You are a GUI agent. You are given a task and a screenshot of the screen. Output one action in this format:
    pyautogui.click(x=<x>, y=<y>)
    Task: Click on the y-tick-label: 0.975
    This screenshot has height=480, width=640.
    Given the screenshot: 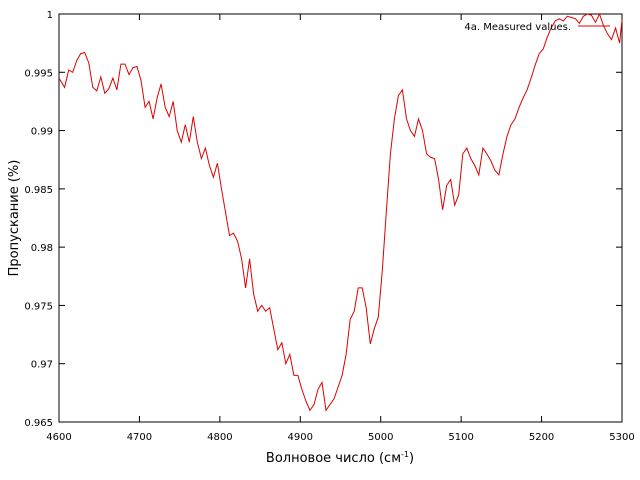 What is the action you would take?
    pyautogui.click(x=38, y=306)
    